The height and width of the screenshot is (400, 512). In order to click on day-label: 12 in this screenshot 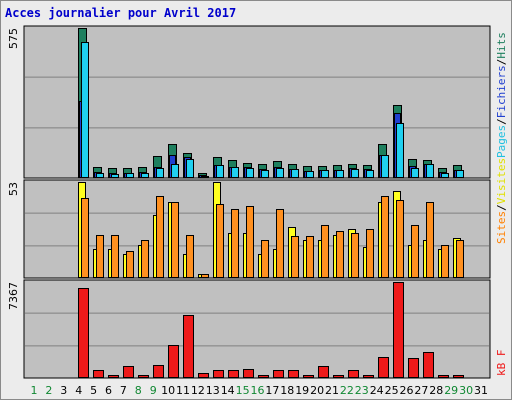, I will do `click(198, 390)`.